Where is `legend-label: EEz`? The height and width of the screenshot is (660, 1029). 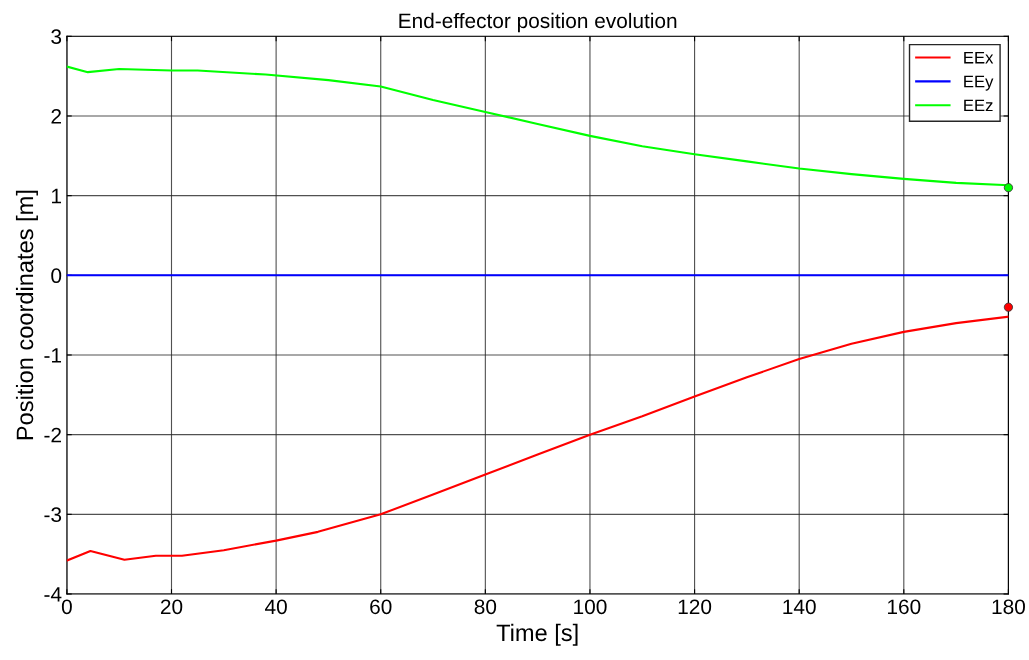
legend-label: EEz is located at coordinates (978, 105).